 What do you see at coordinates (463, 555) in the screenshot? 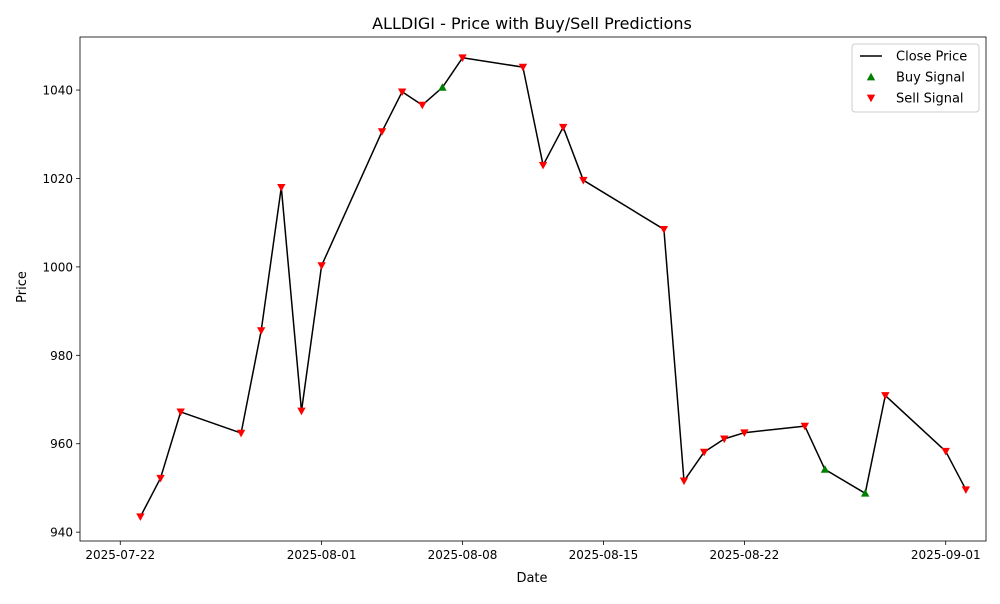
I see `x-tick-label: 2025-08-08` at bounding box center [463, 555].